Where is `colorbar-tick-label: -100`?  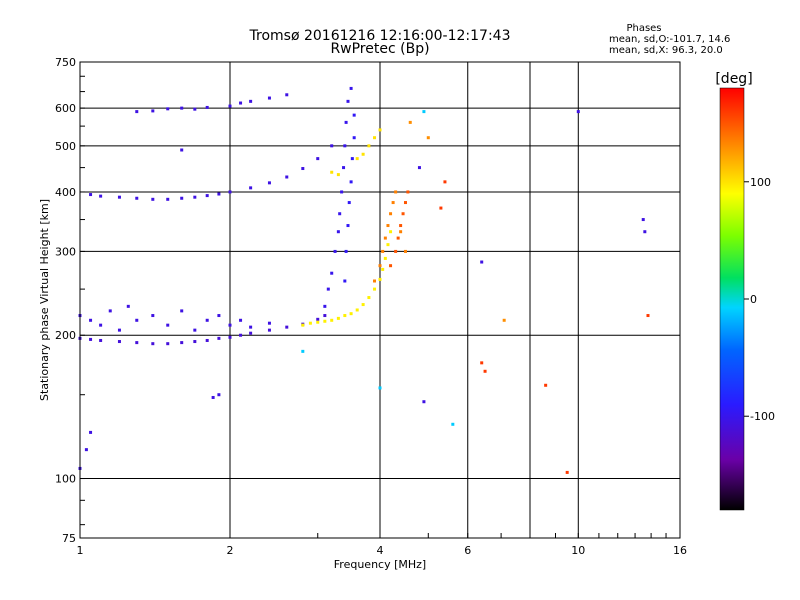 colorbar-tick-label: -100 is located at coordinates (762, 416).